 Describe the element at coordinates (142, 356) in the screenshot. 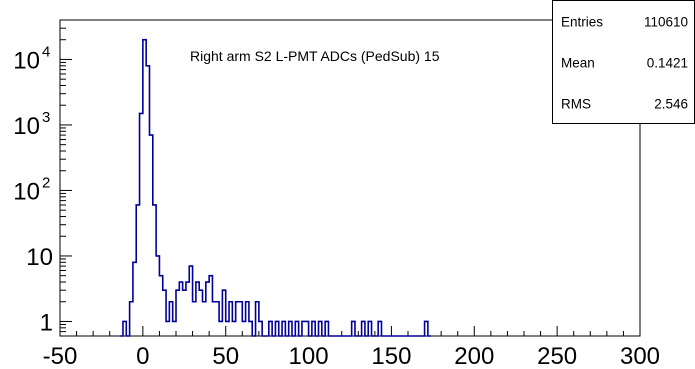

I see `x-tick-label: 0` at that location.